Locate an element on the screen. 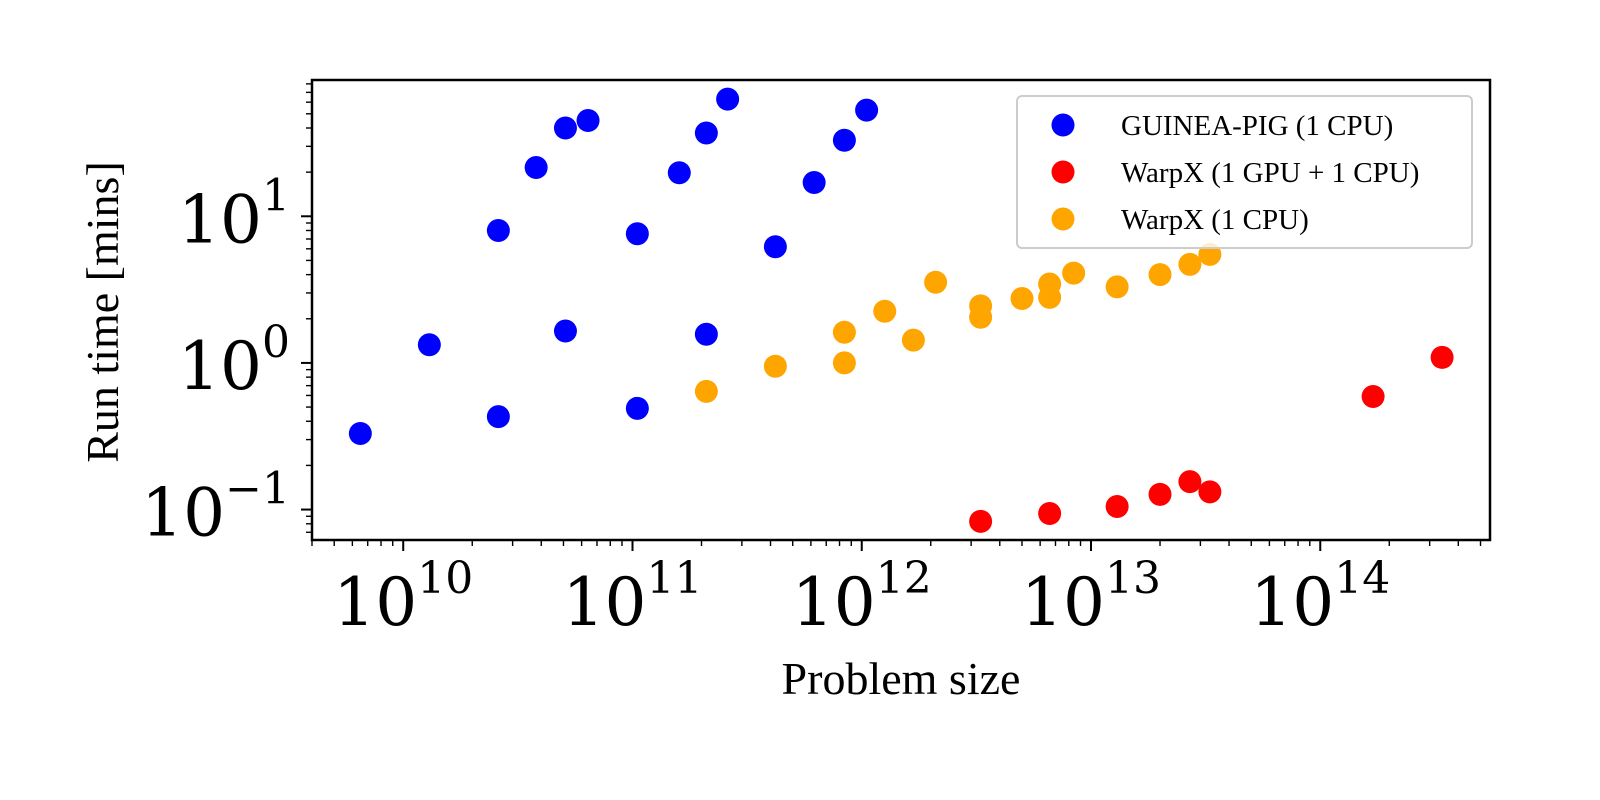 Image resolution: width=1600 pixels, height=800 pixels. y-axis-label: Run time [mins] is located at coordinates (102, 312).